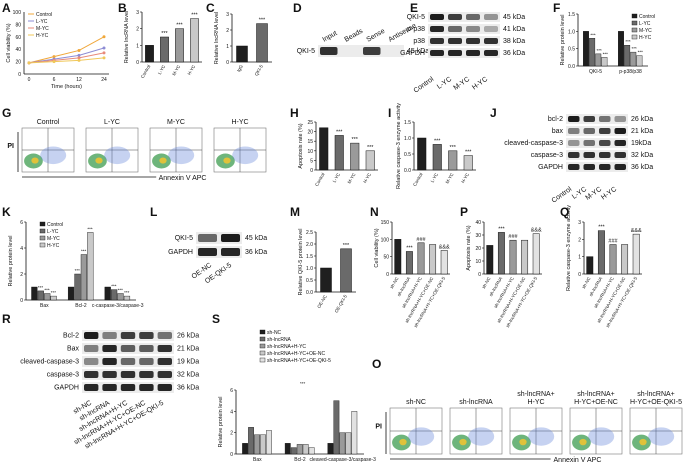 The image size is (700, 474). I want to click on y-tick-label: 1.0, so click(571, 32).